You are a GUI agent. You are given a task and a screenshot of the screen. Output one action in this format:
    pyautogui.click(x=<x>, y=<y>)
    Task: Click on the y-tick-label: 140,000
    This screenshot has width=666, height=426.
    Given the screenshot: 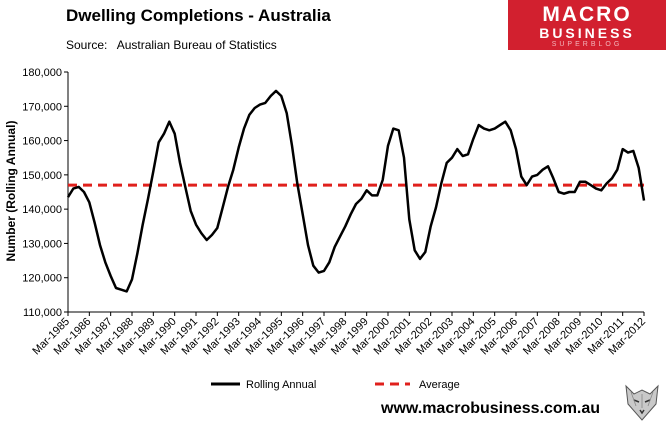 What is the action you would take?
    pyautogui.click(x=42, y=210)
    